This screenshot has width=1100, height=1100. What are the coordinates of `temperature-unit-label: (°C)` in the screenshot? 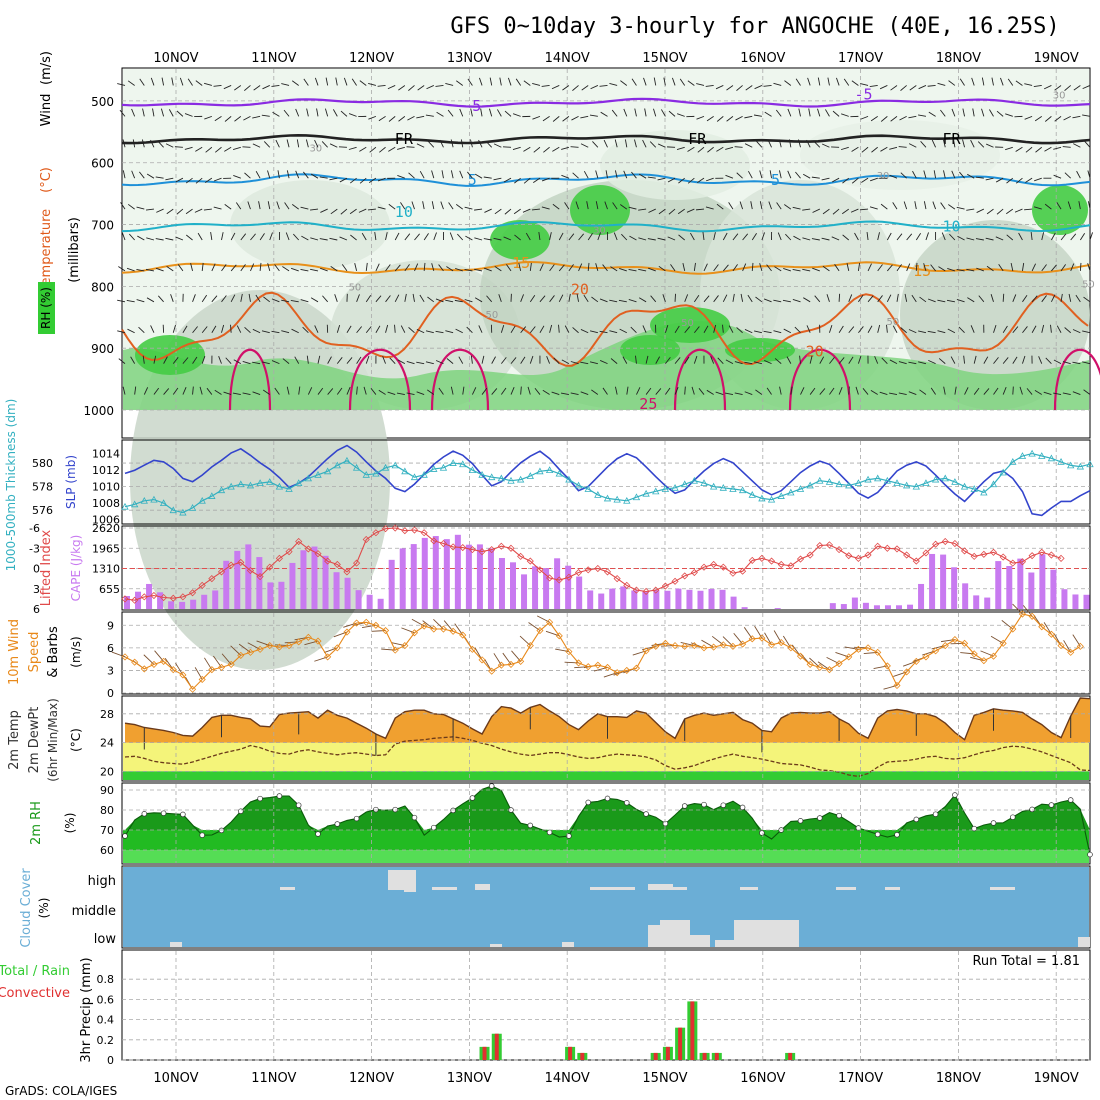 It's located at (46, 180).